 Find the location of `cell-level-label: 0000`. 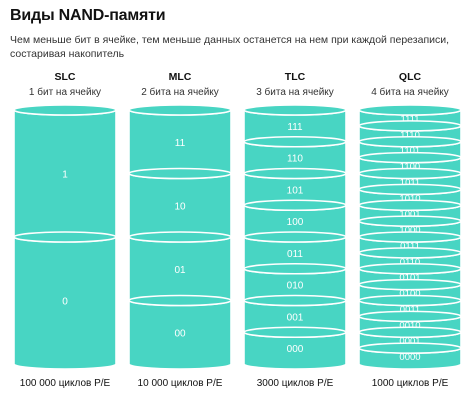

cell-level-label: 0000 is located at coordinates (409, 357).